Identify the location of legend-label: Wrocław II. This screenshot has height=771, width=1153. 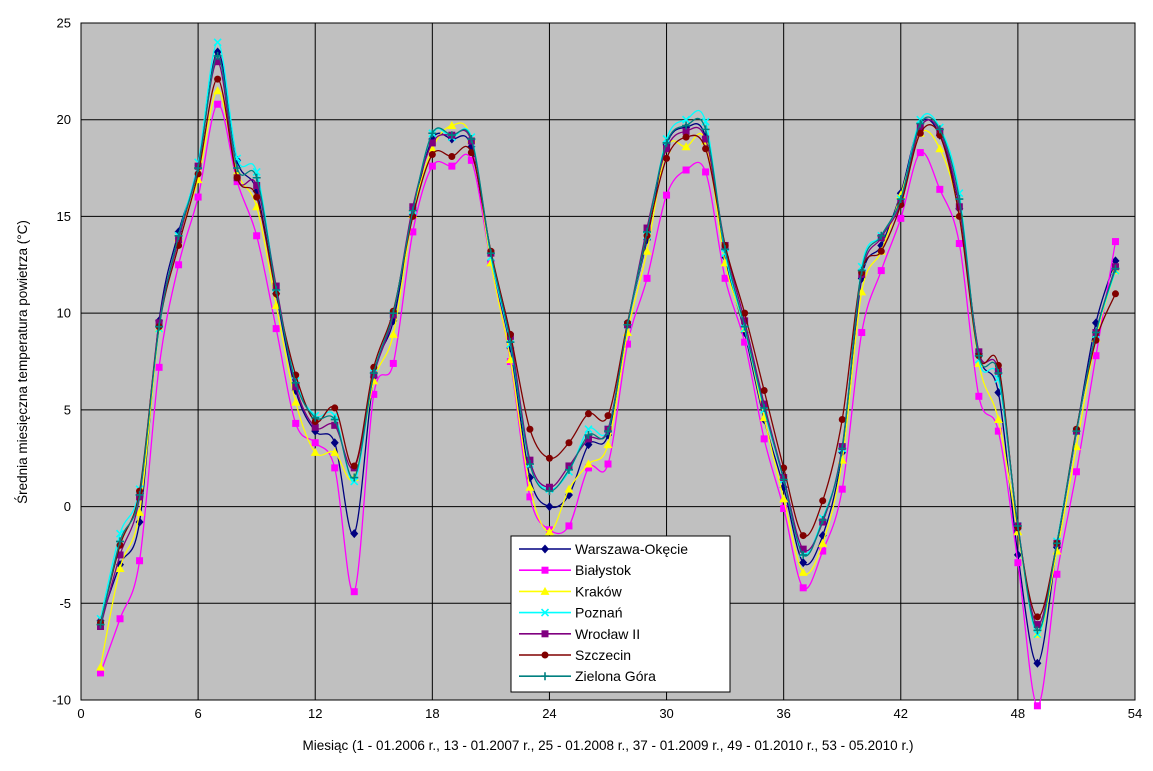
(607, 634).